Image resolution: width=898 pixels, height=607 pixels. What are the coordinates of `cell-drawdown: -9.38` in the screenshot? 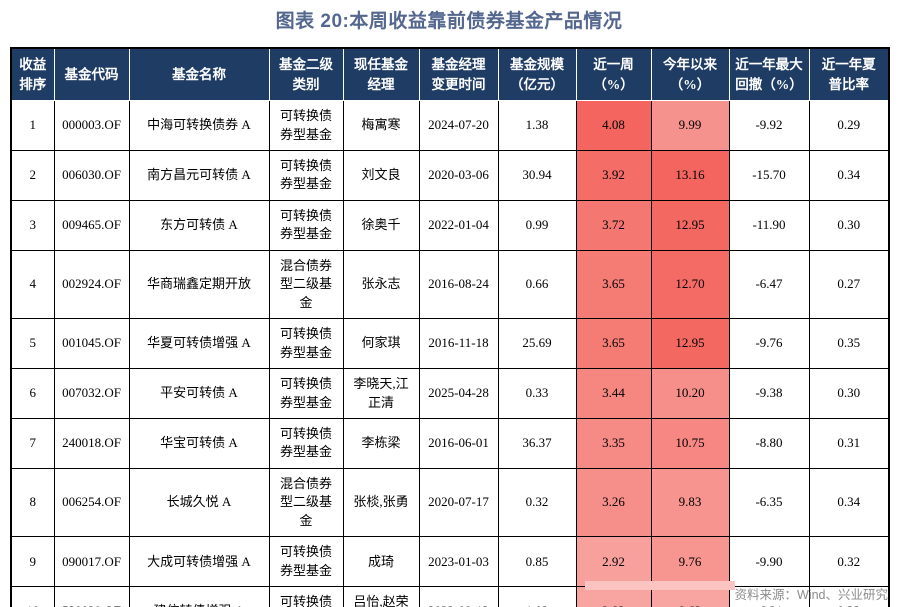 It's located at (769, 394).